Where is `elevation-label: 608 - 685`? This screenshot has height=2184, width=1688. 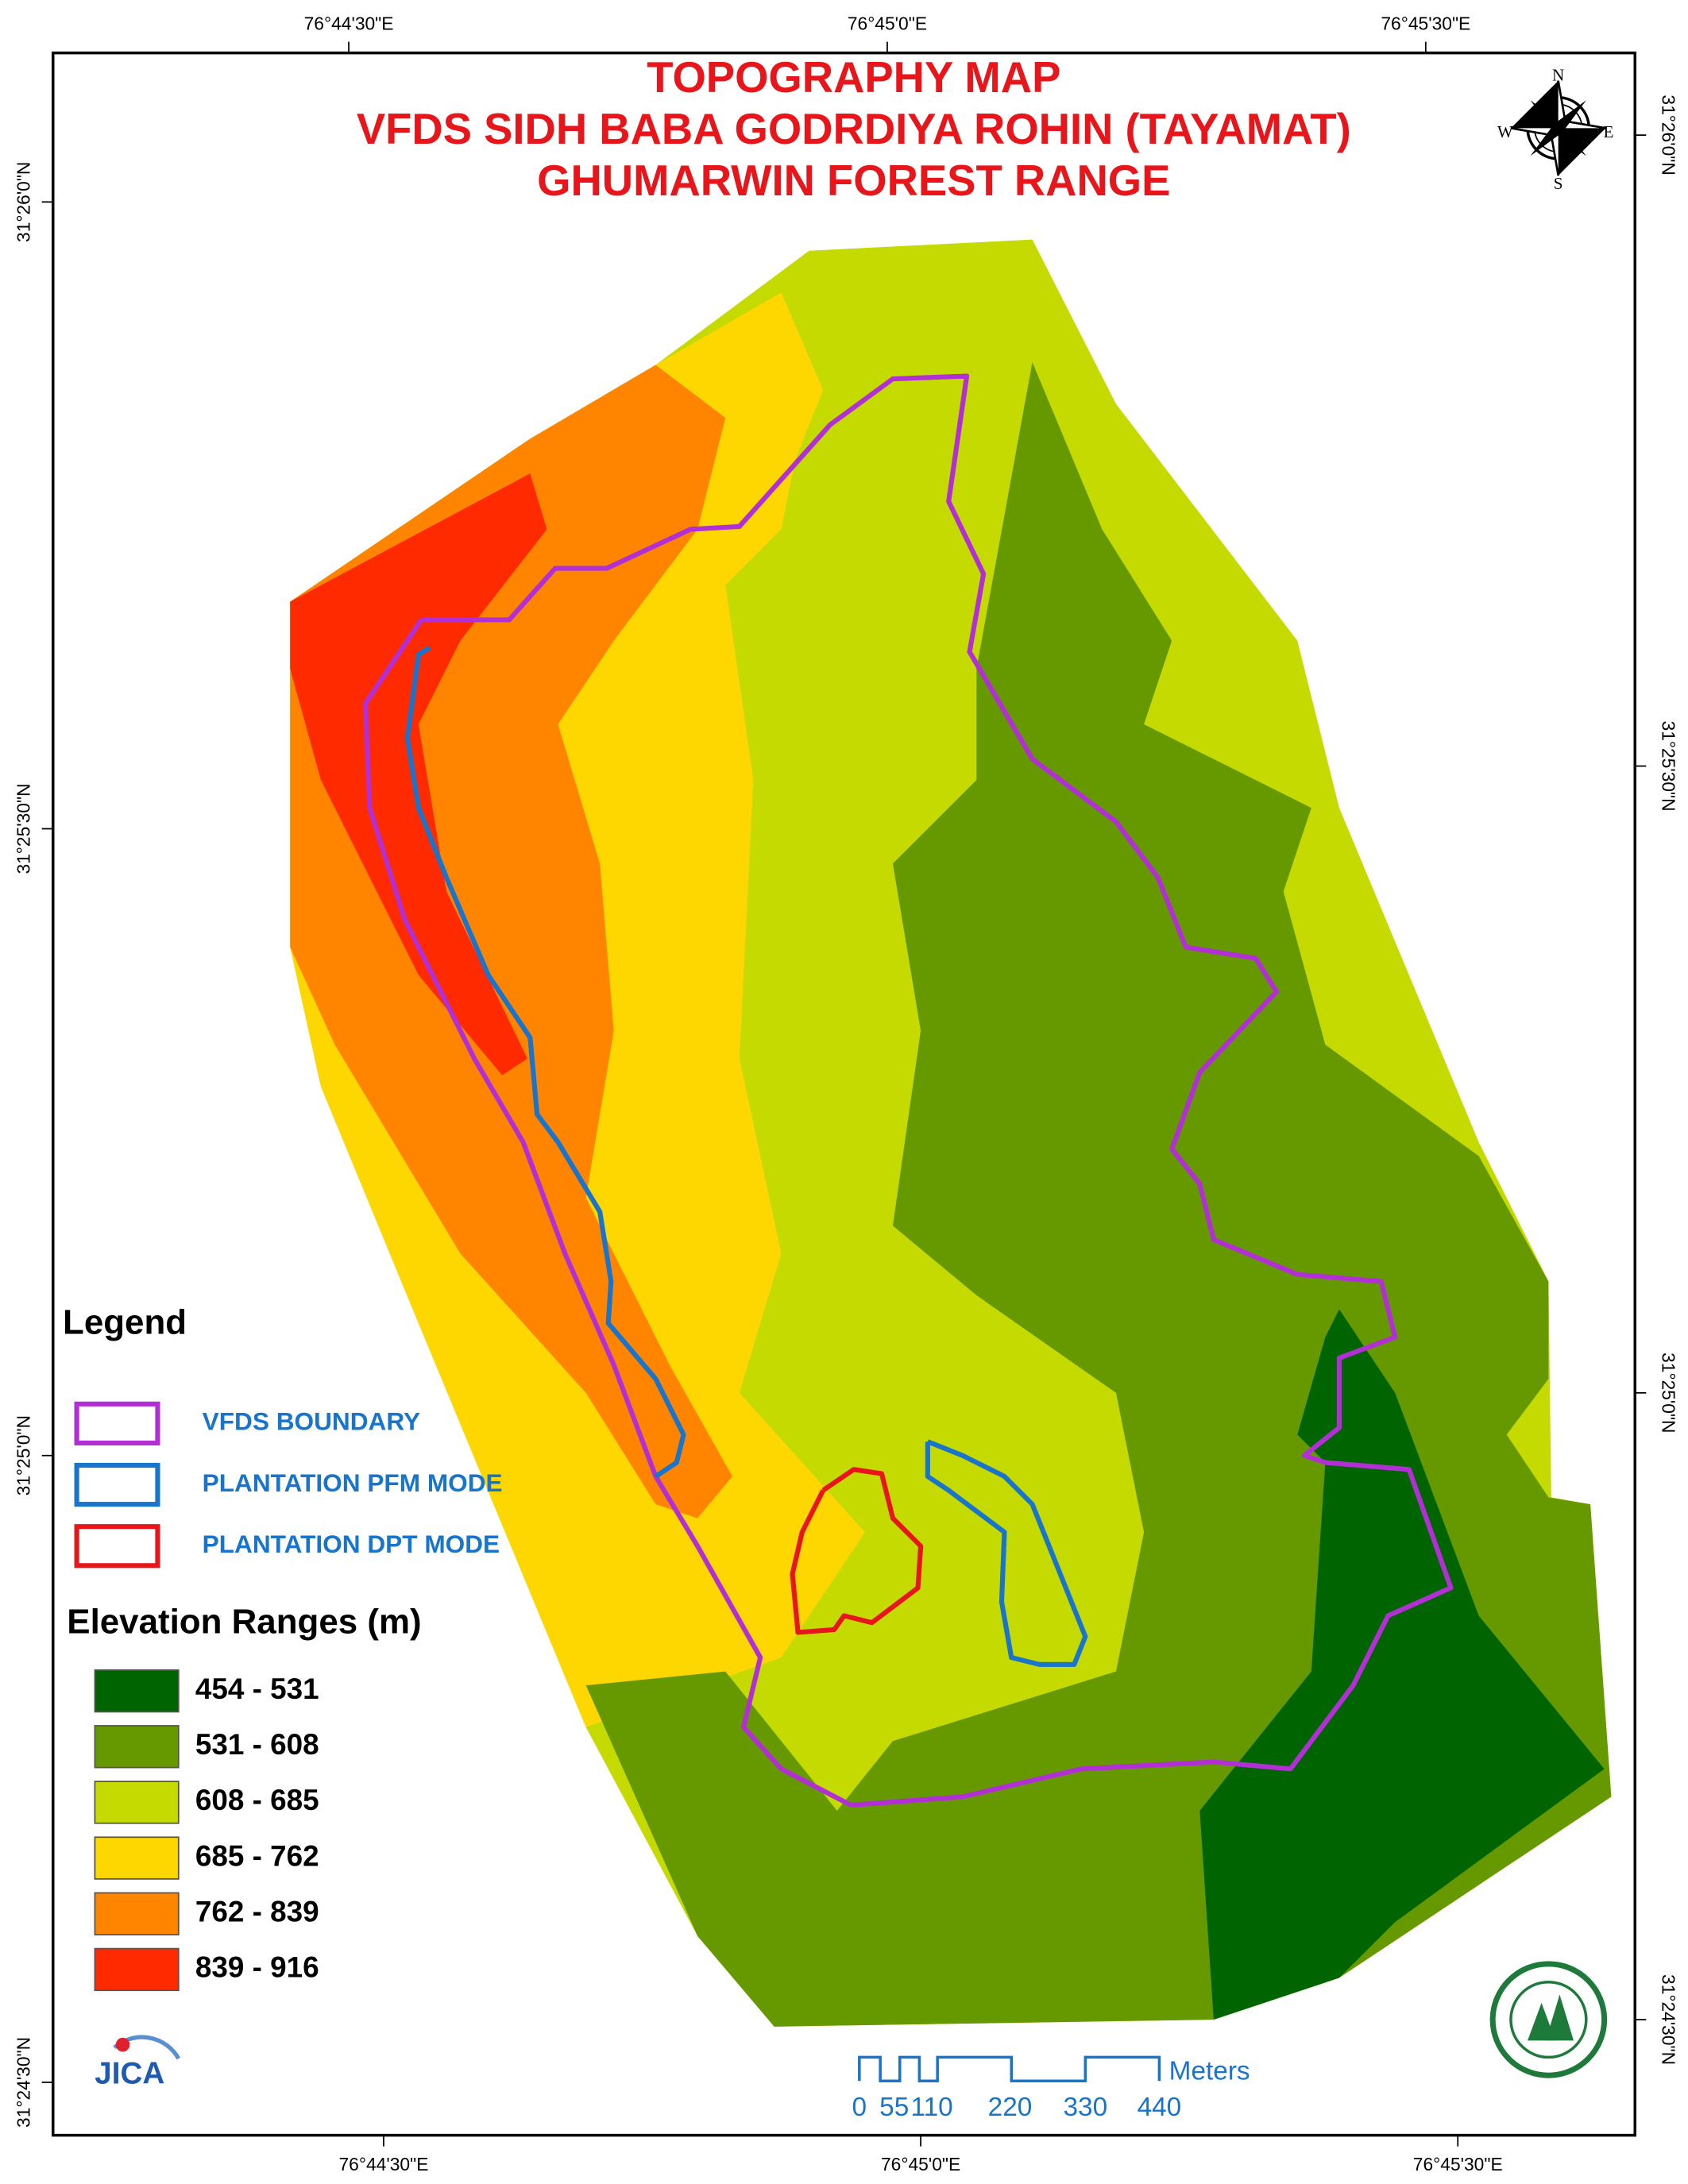
elevation-label: 608 - 685 is located at coordinates (257, 1800).